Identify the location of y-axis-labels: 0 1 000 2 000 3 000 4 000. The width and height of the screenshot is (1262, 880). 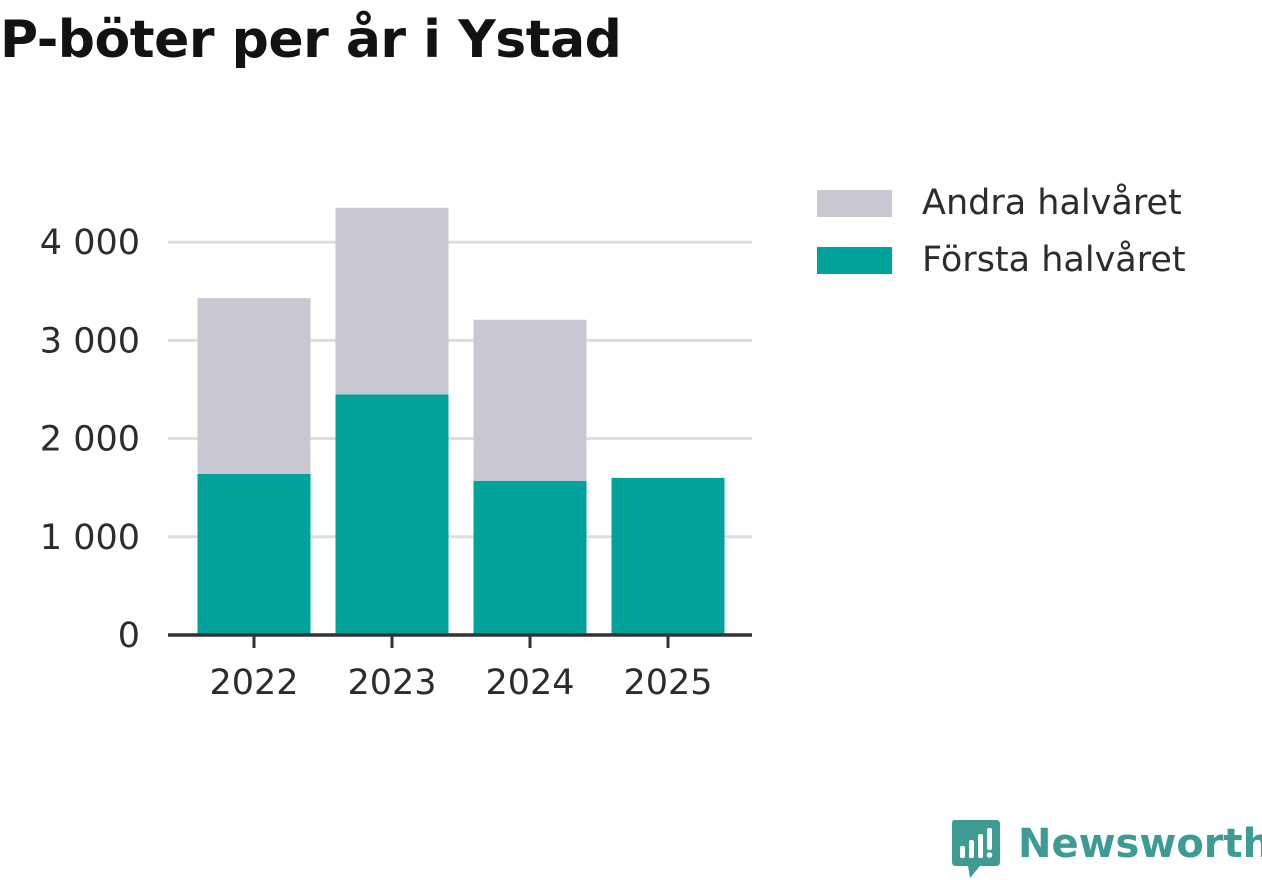
(90, 439).